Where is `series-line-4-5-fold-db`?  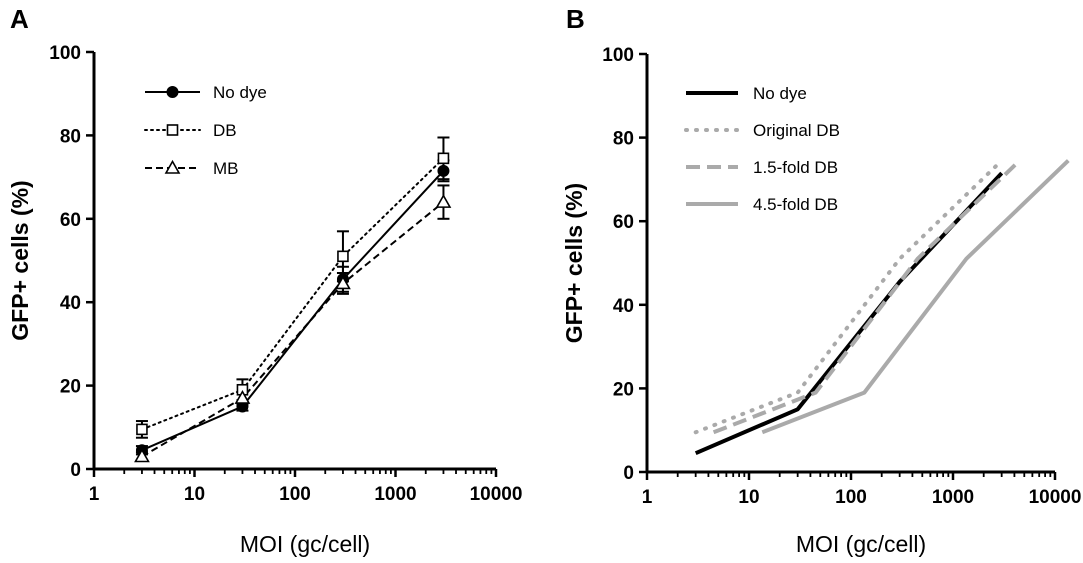 series-line-4-5-fold-db is located at coordinates (915, 297).